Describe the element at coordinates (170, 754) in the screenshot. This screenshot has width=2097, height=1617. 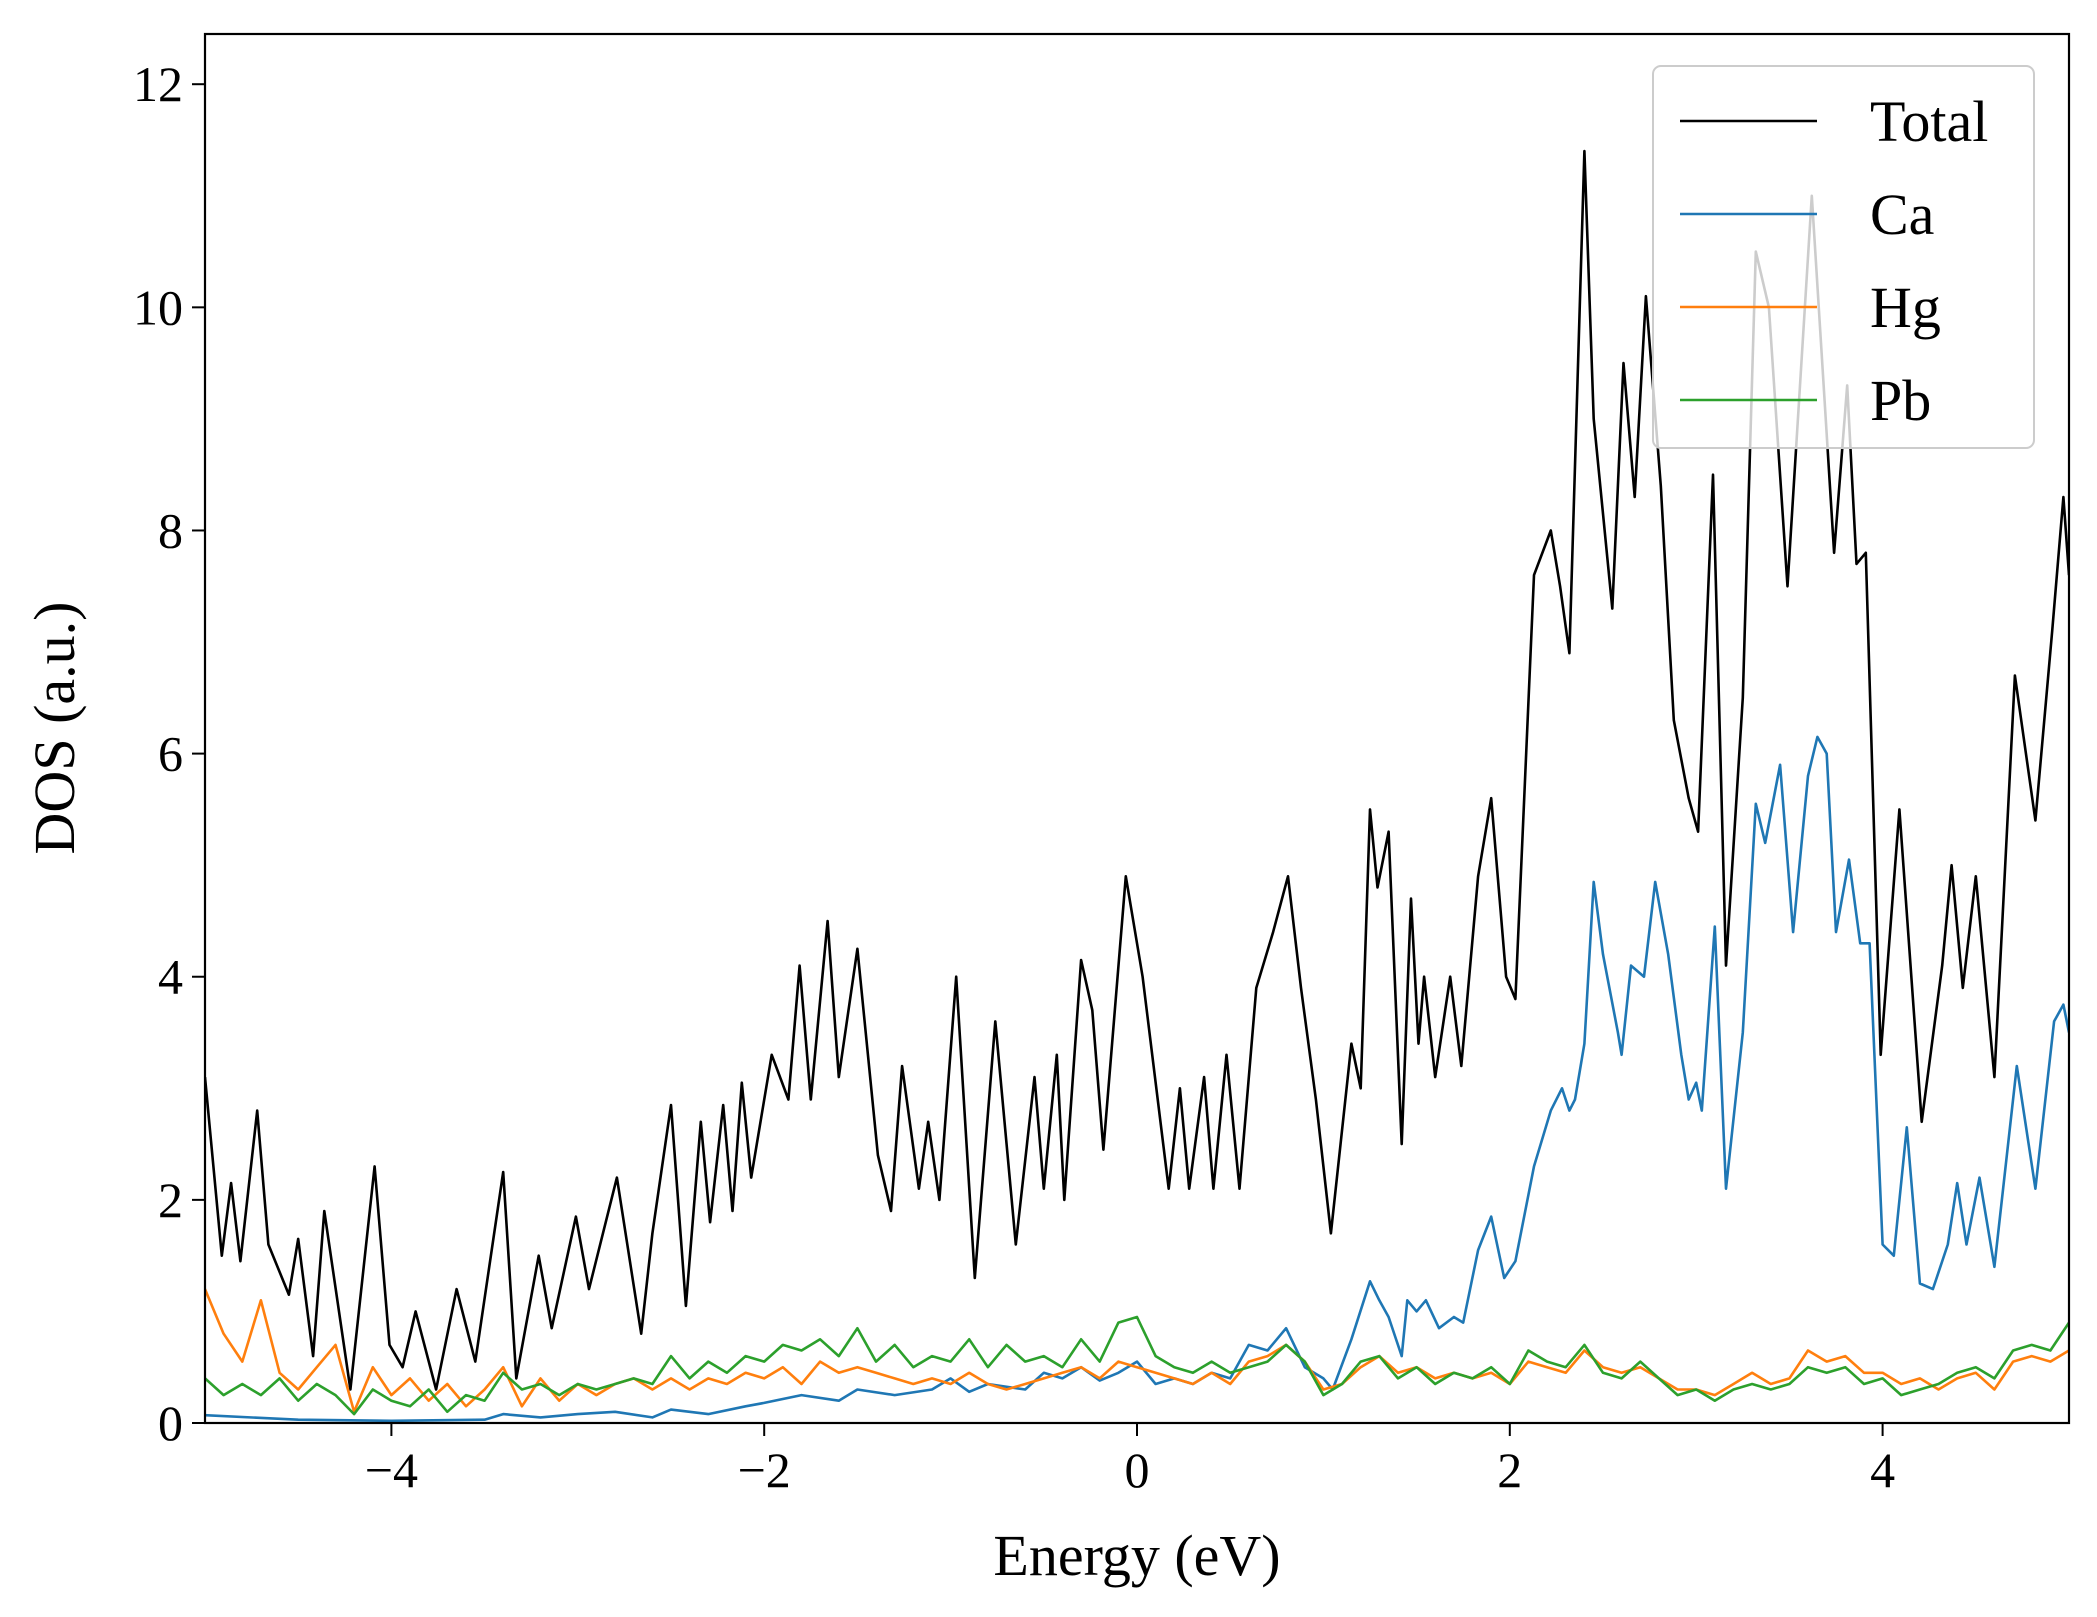
I see `y-tick-label: 6` at that location.